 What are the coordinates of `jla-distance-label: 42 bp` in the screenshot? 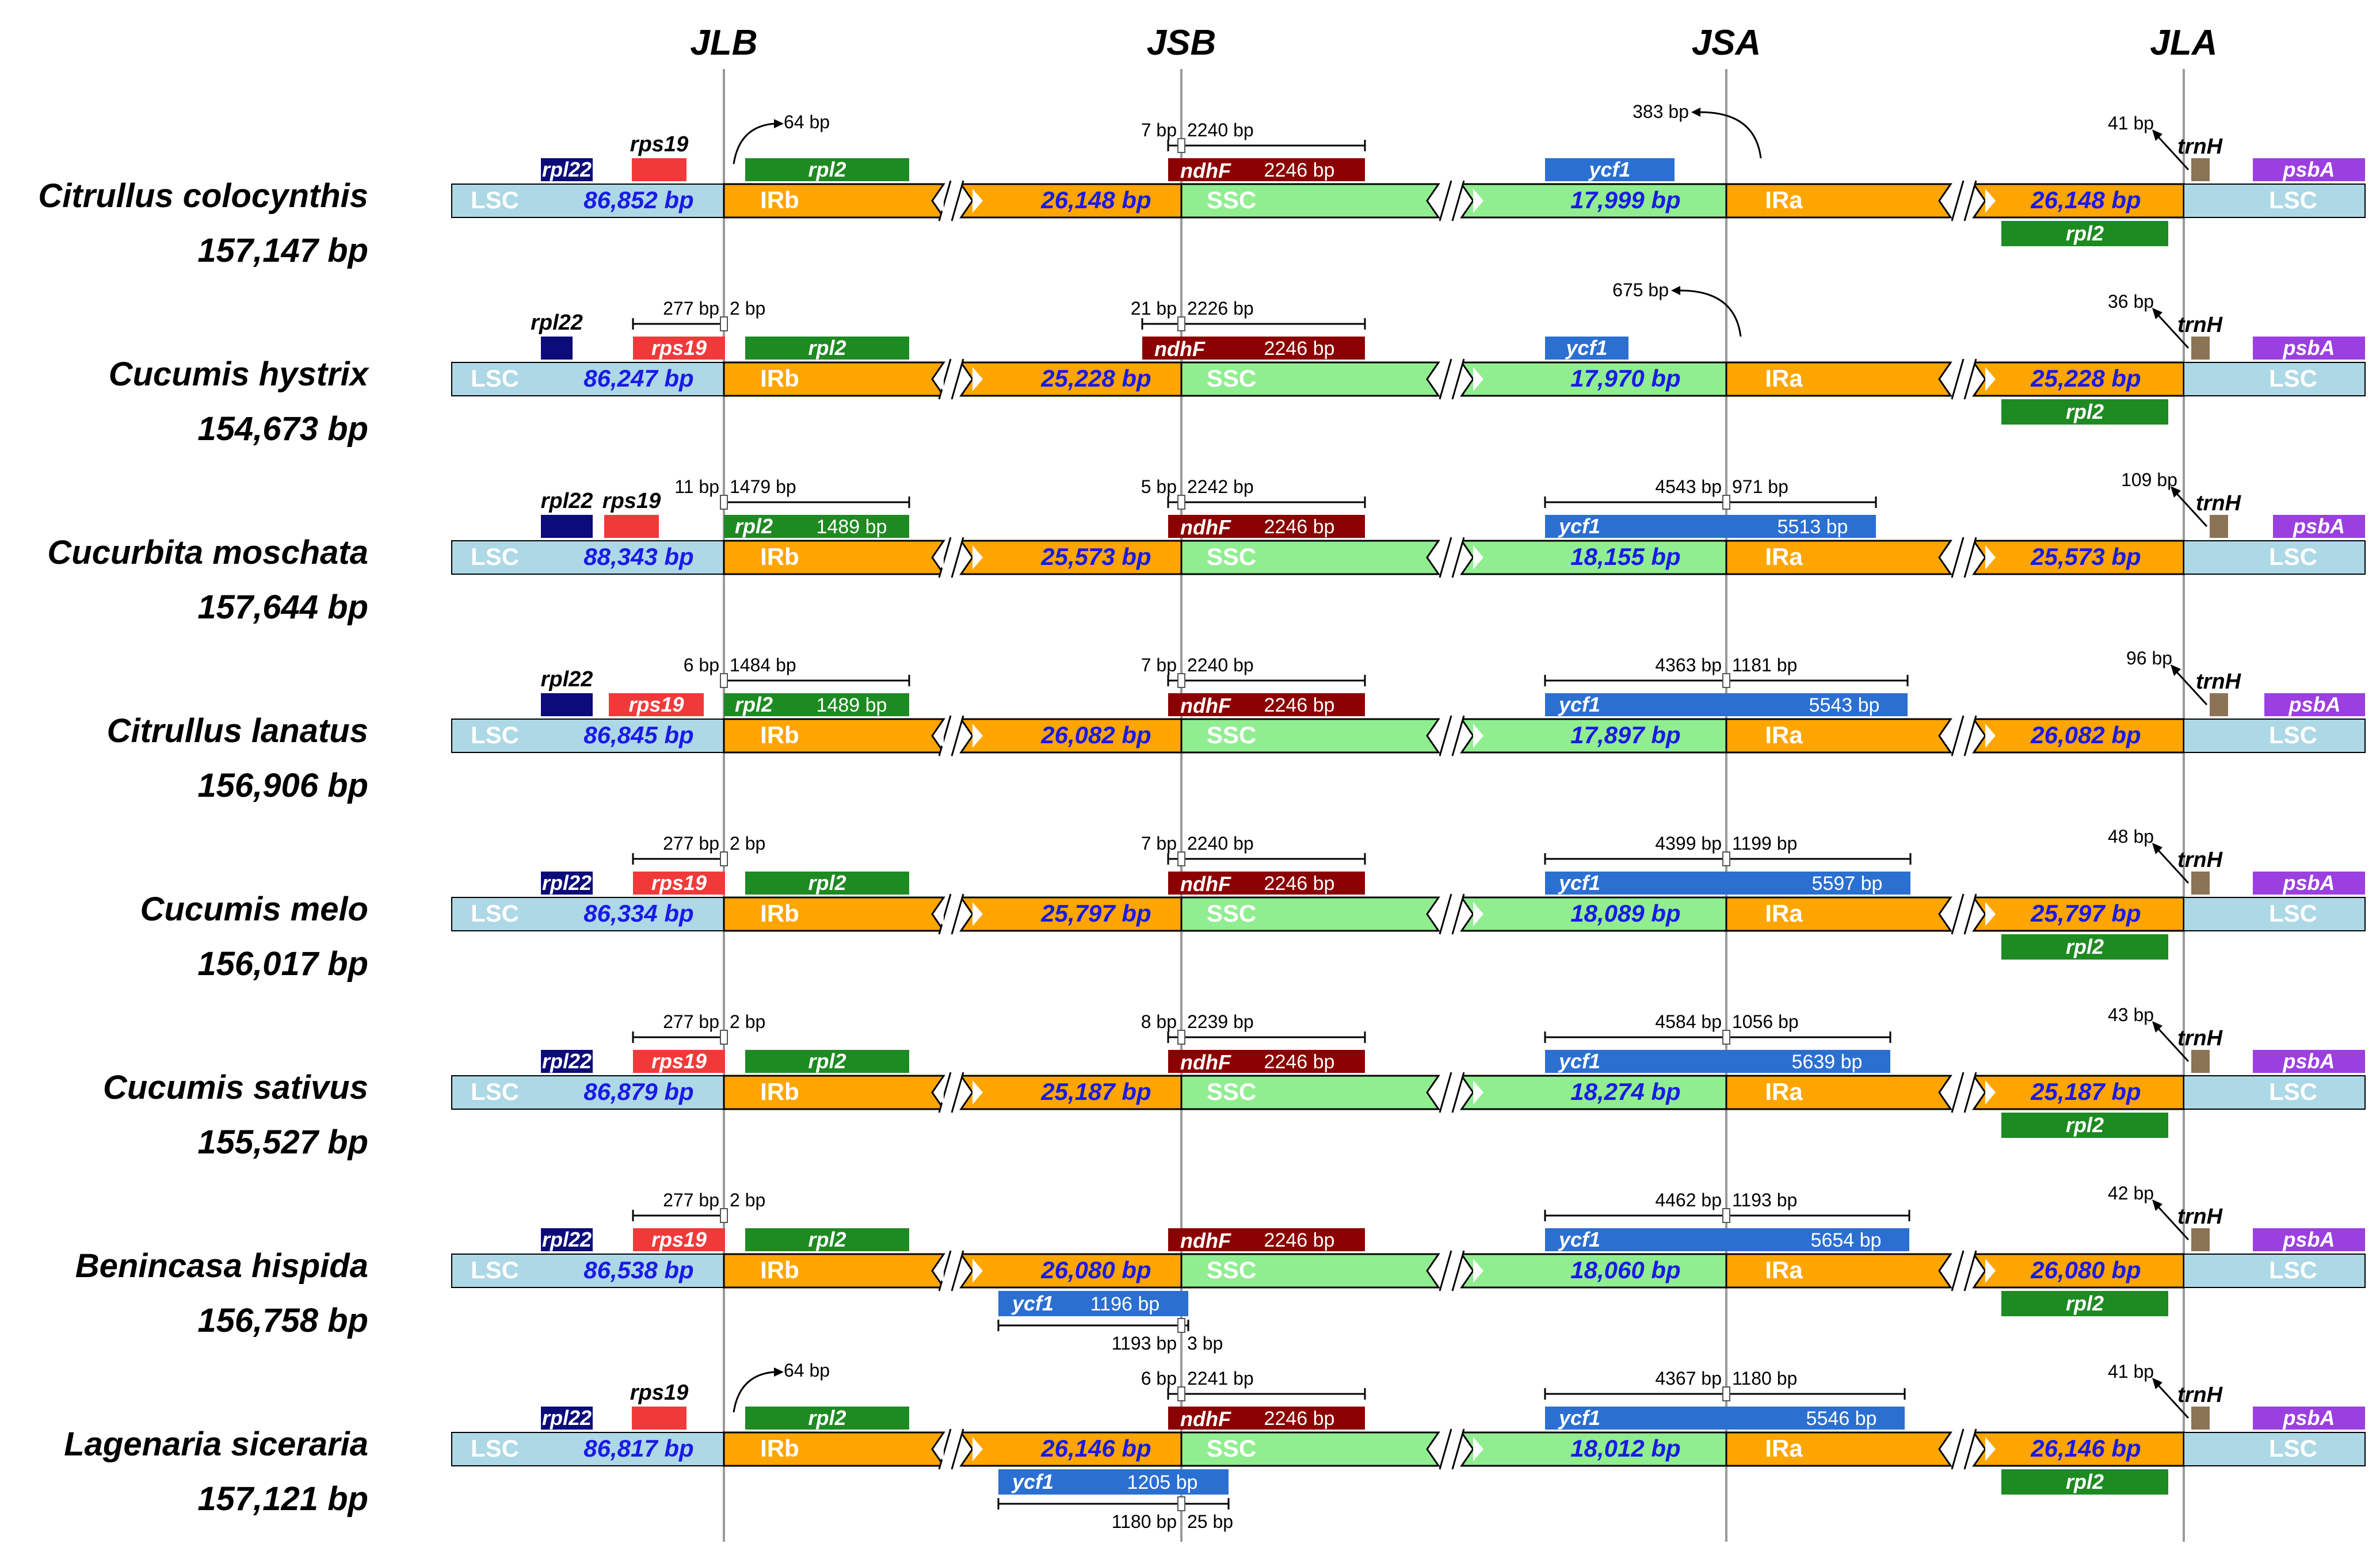 It's located at (2131, 1193).